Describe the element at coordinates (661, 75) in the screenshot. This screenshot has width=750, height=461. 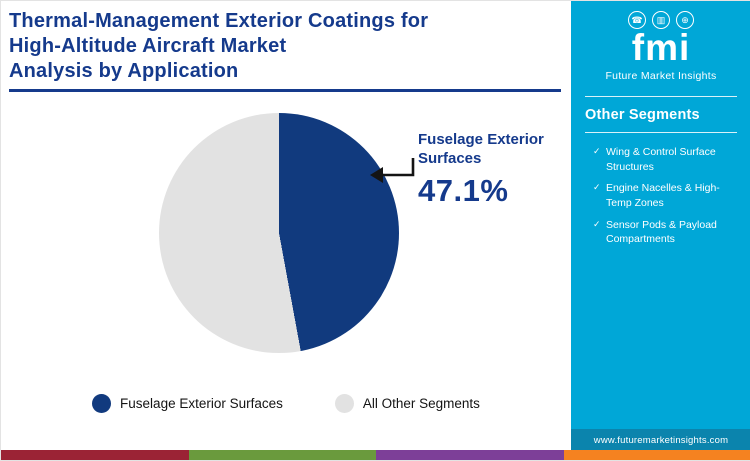
I see `logo-subtitle: Future Market Insights` at that location.